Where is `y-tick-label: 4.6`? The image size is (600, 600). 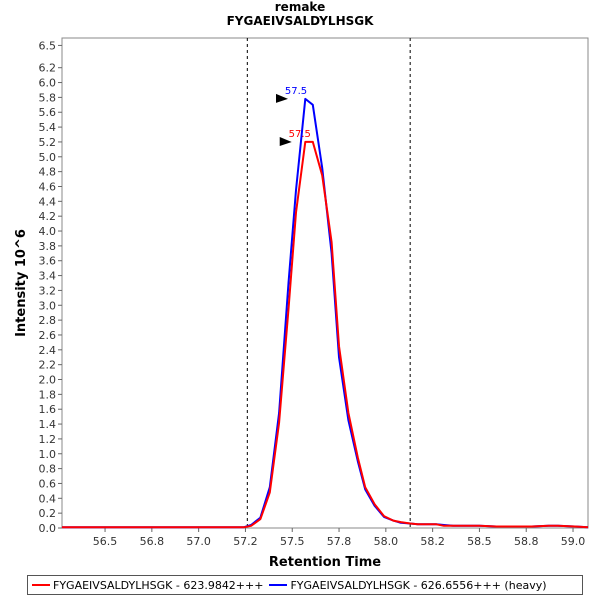
y-tick-label: 4.6 is located at coordinates (48, 186).